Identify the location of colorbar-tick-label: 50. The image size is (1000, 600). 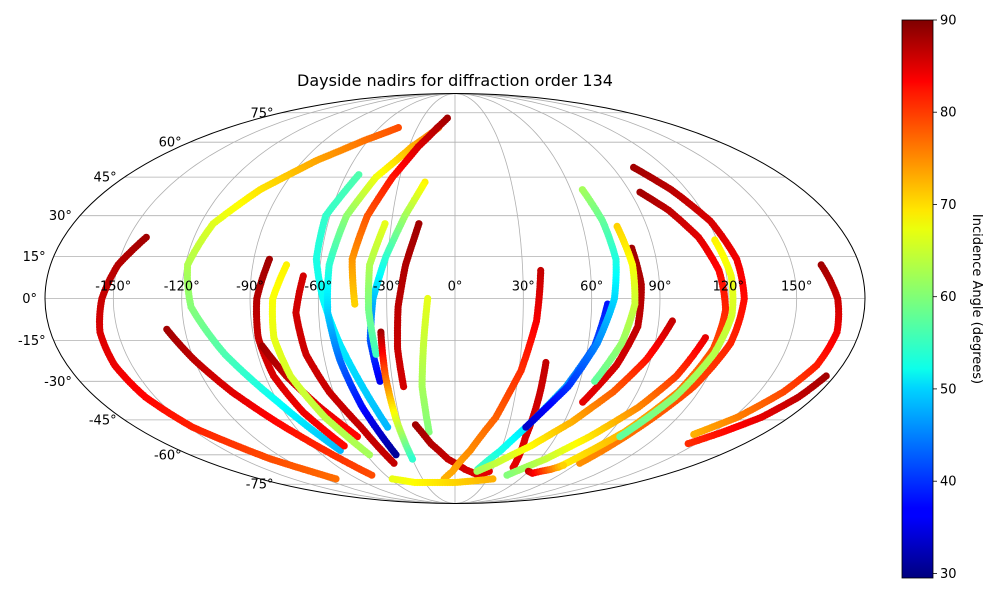
(948, 389).